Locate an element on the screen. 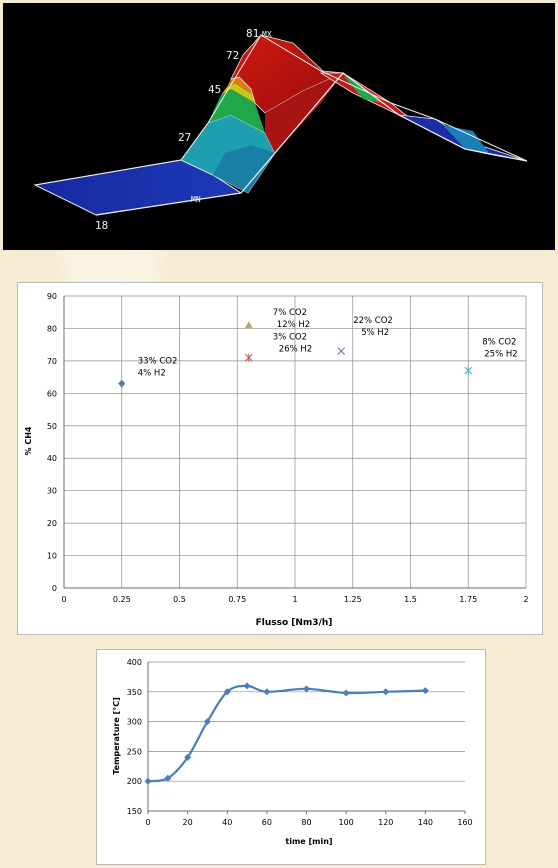 The height and width of the screenshot is (868, 558). scatter-x-tick-label: 2 is located at coordinates (525, 599).